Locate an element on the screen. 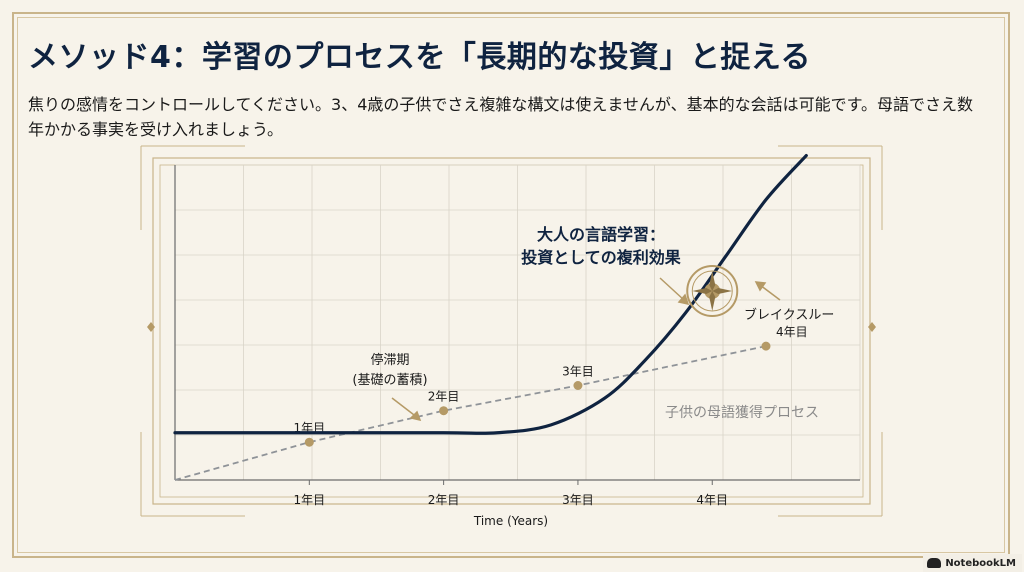 The image size is (1024, 572). annotation-adult-title: 大人の言語学習： is located at coordinates (601, 234).